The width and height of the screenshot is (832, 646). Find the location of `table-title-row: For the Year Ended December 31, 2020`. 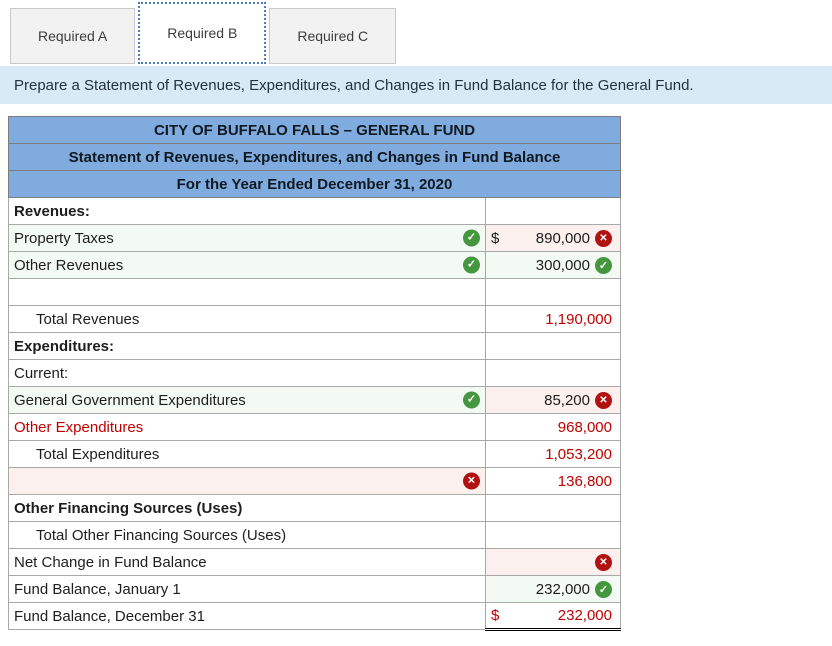

table-title-row: For the Year Ended December 31, 2020 is located at coordinates (314, 184).